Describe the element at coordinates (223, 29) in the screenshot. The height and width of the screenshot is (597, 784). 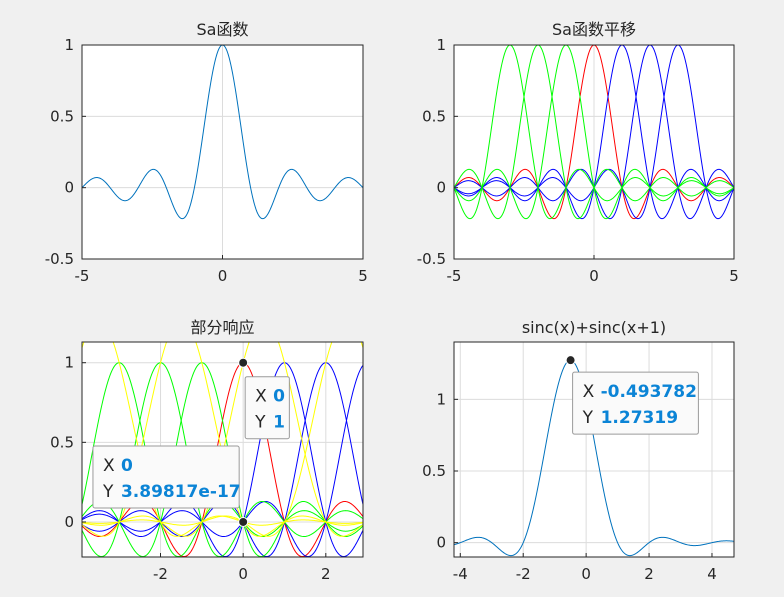
I see `chart-title: Sa函数` at that location.